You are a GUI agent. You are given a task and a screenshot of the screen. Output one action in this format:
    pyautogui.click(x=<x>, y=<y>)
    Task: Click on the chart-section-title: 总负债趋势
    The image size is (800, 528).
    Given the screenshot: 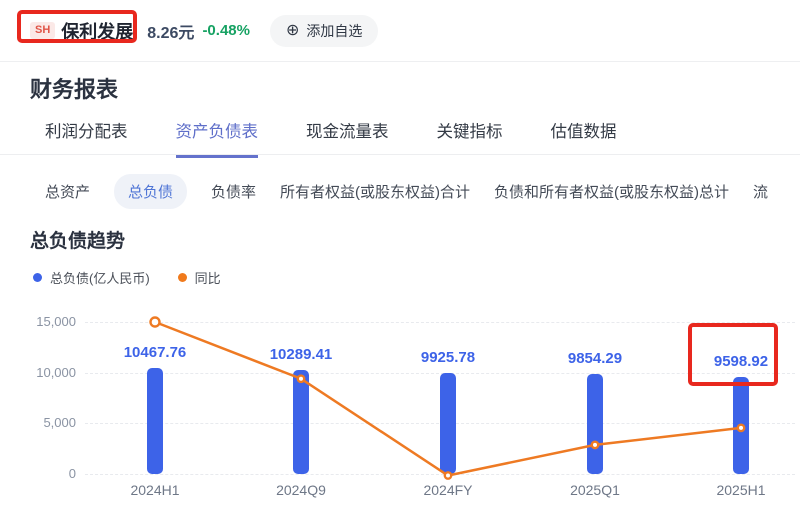 What is the action you would take?
    pyautogui.click(x=78, y=241)
    